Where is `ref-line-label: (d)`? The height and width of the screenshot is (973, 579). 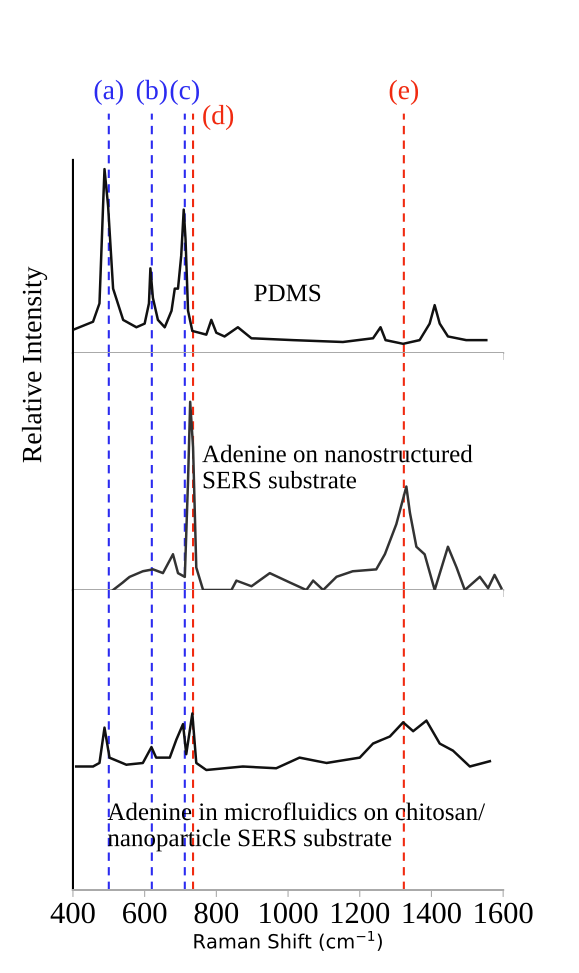
ref-line-label: (d) is located at coordinates (218, 117).